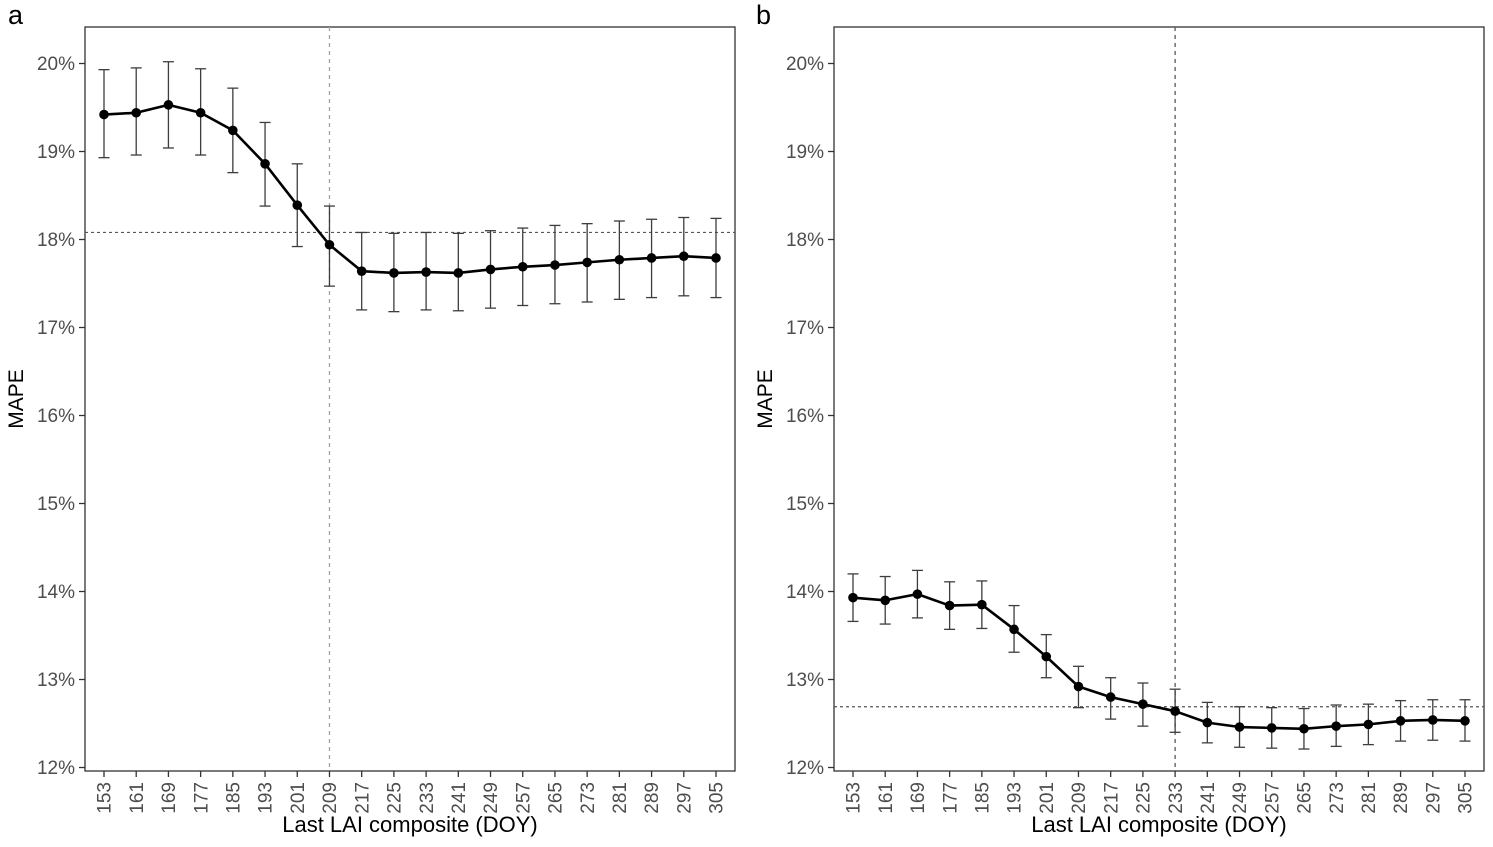  I want to click on x-tick-label: 265, so click(556, 798).